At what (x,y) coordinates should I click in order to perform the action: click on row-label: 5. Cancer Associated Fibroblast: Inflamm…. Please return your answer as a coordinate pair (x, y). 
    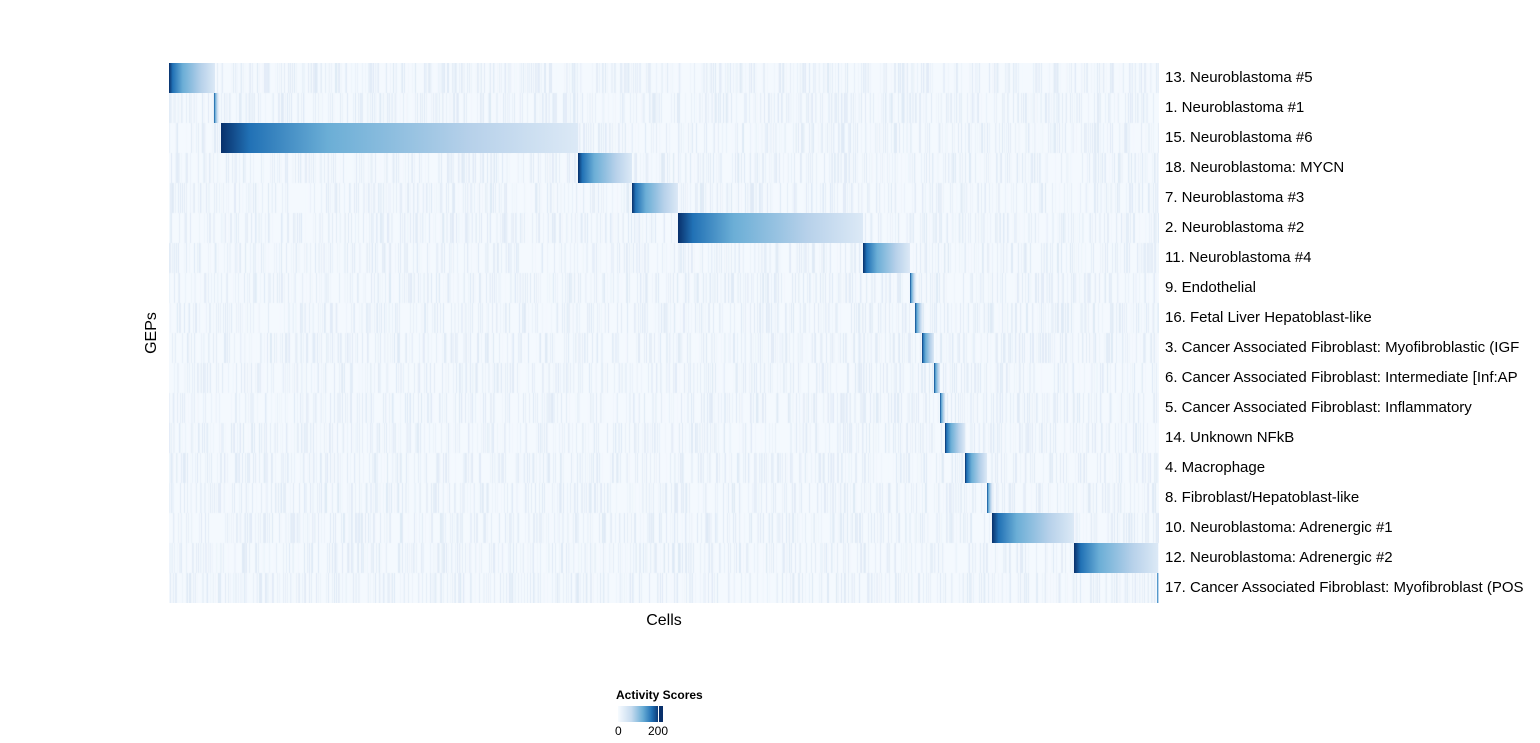
    Looking at the image, I should click on (1318, 407).